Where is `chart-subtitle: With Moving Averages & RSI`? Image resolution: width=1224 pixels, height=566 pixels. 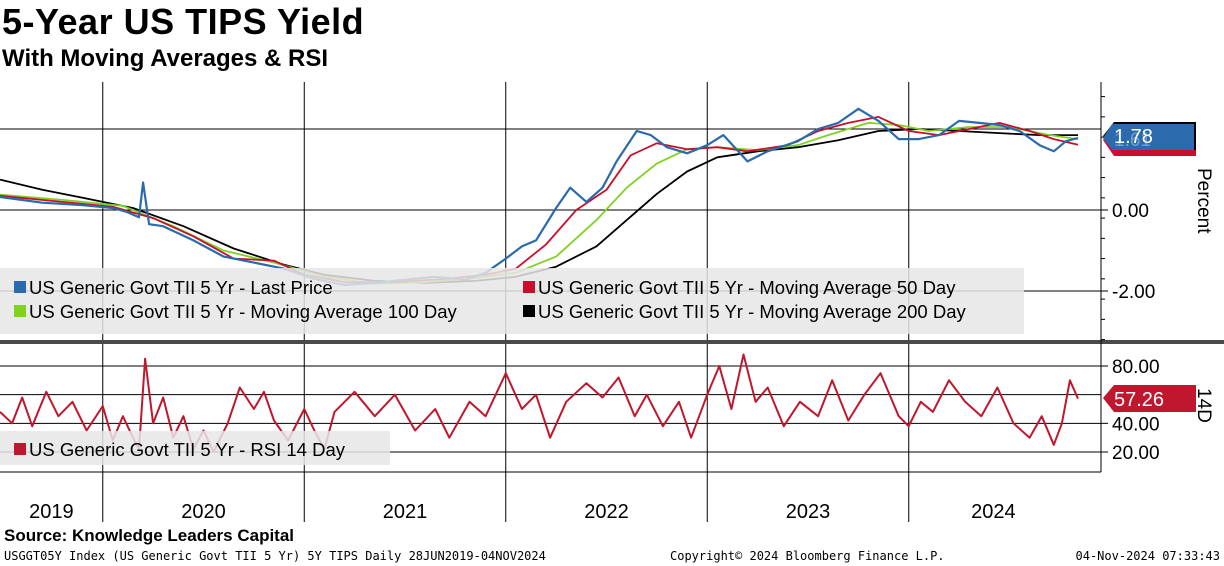 chart-subtitle: With Moving Averages & RSI is located at coordinates (165, 58).